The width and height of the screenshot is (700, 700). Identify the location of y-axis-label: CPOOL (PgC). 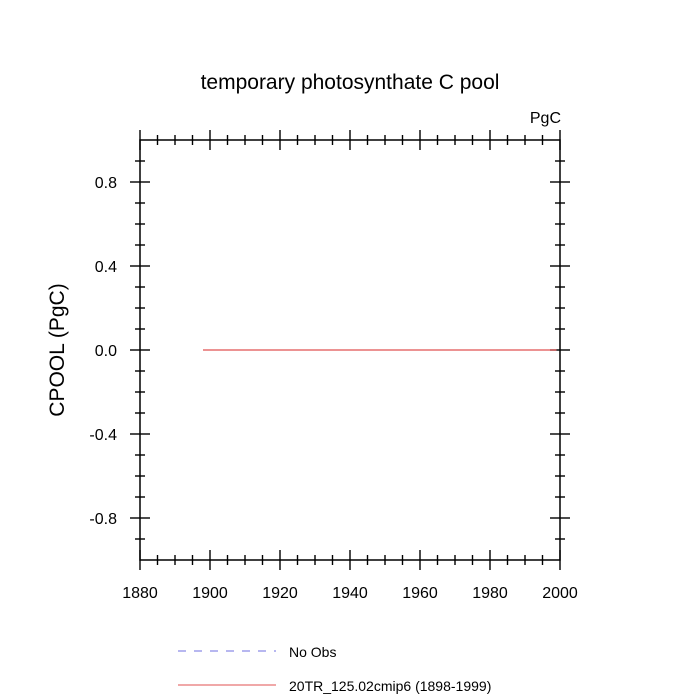
(57, 349).